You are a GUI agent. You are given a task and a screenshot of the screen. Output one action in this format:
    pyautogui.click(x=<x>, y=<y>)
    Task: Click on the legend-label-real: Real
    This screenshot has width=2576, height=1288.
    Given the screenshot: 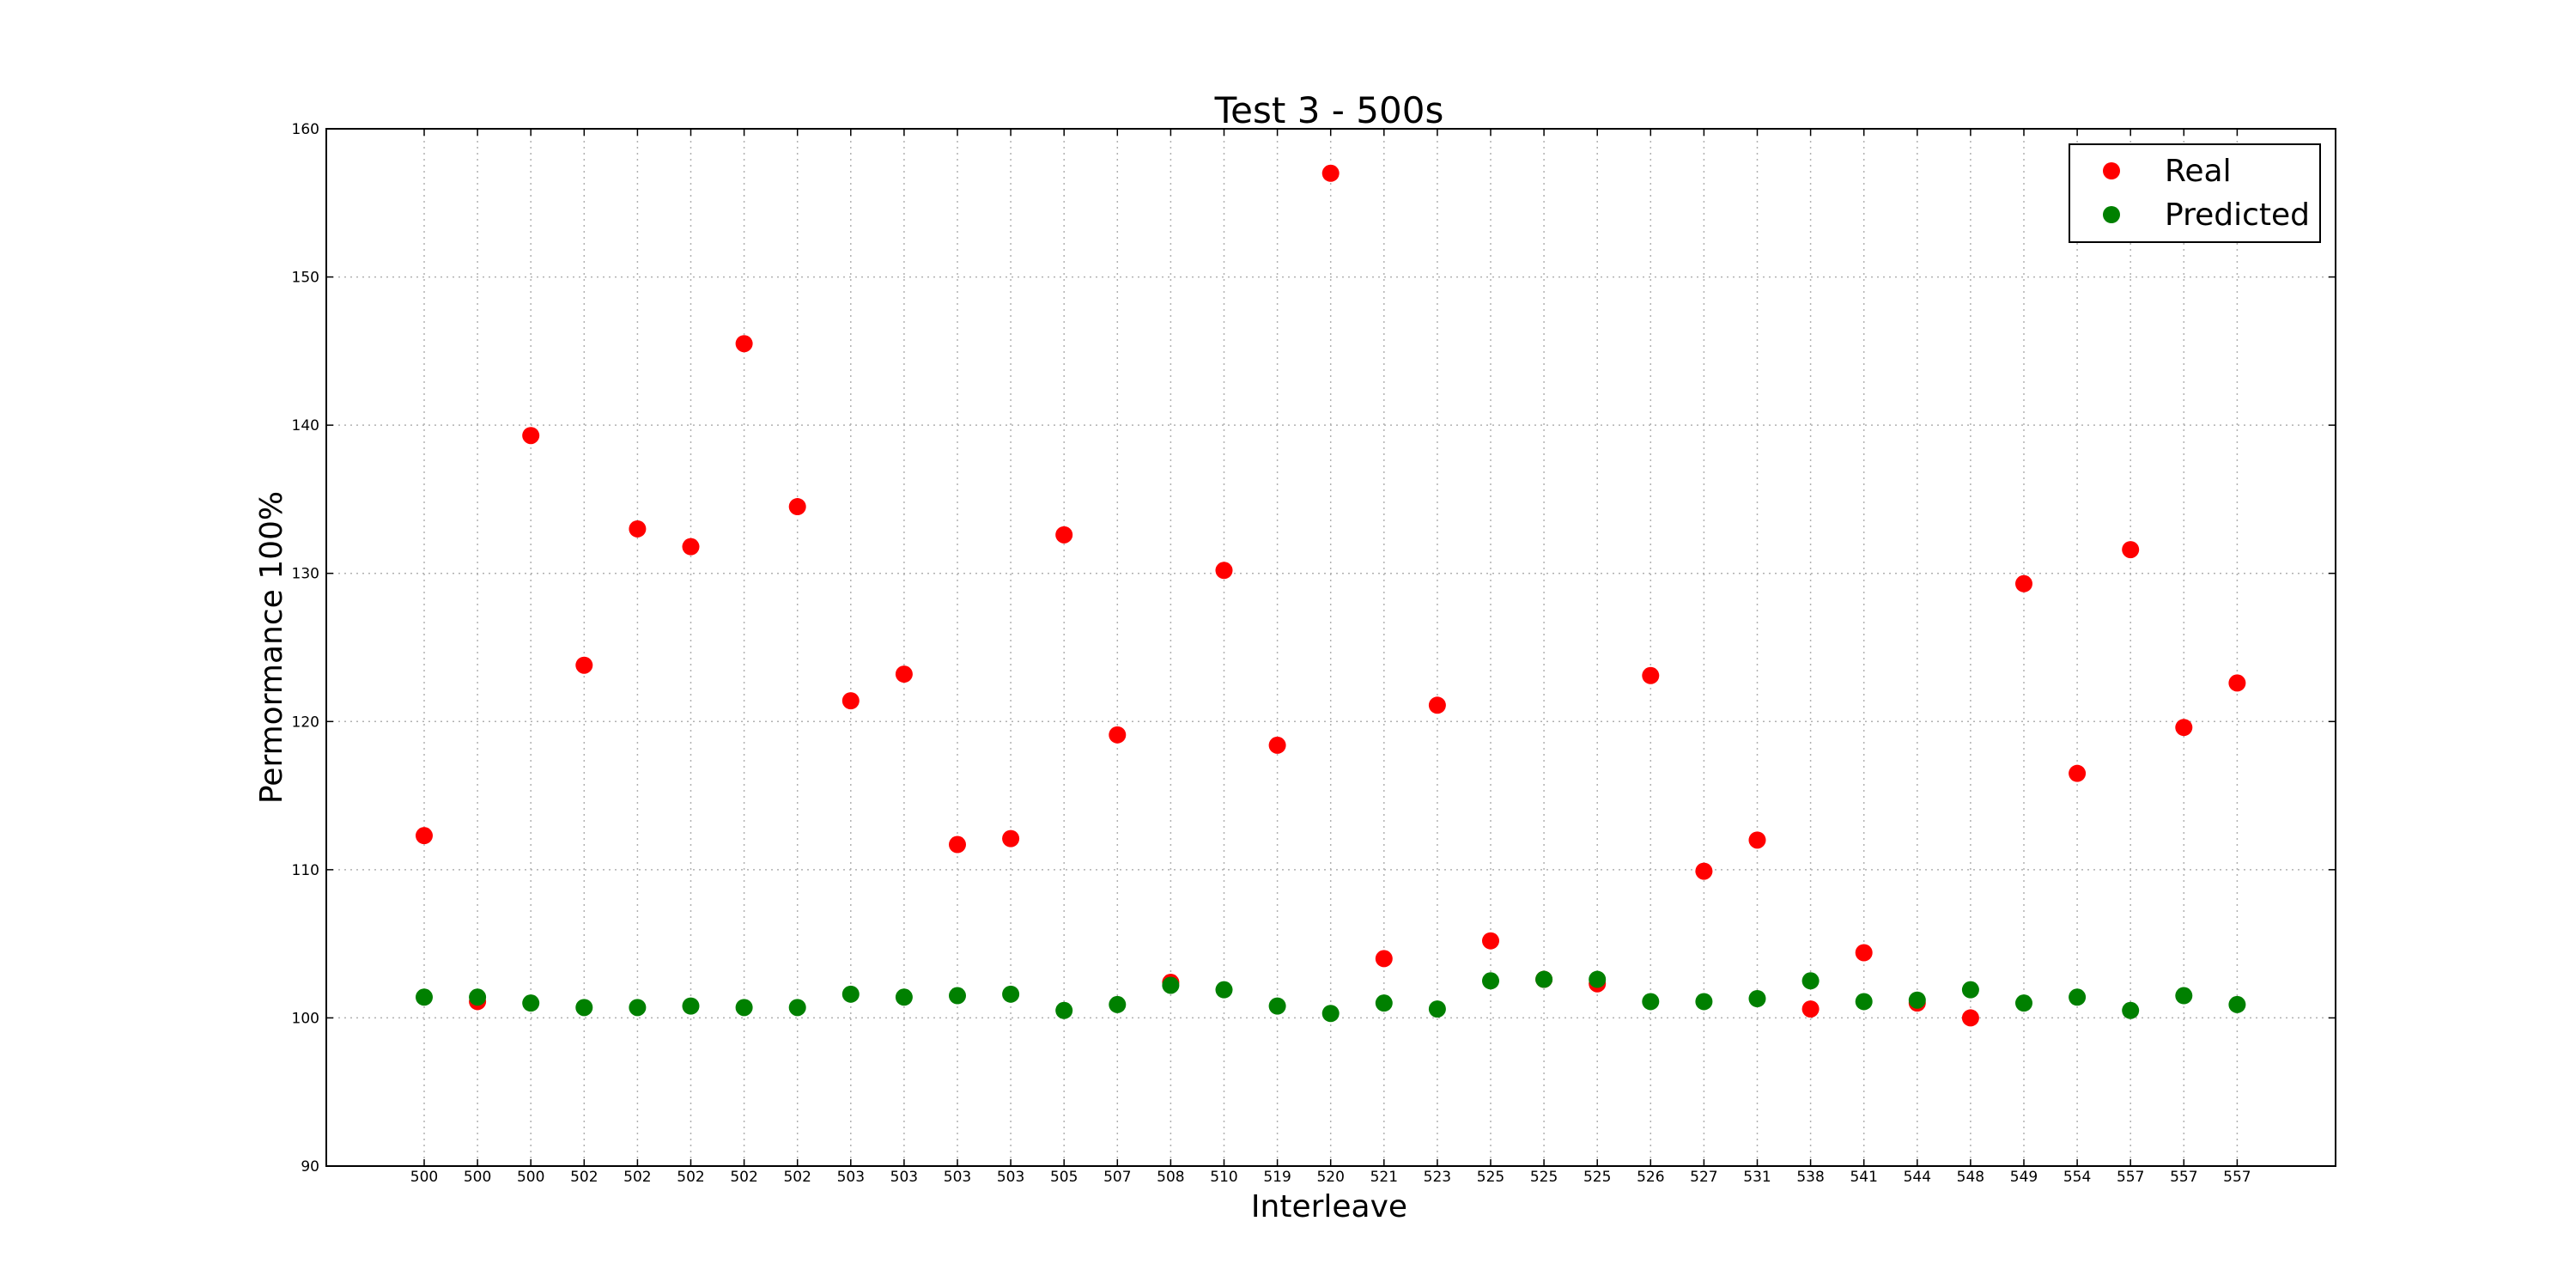 What is the action you would take?
    pyautogui.click(x=2199, y=171)
    